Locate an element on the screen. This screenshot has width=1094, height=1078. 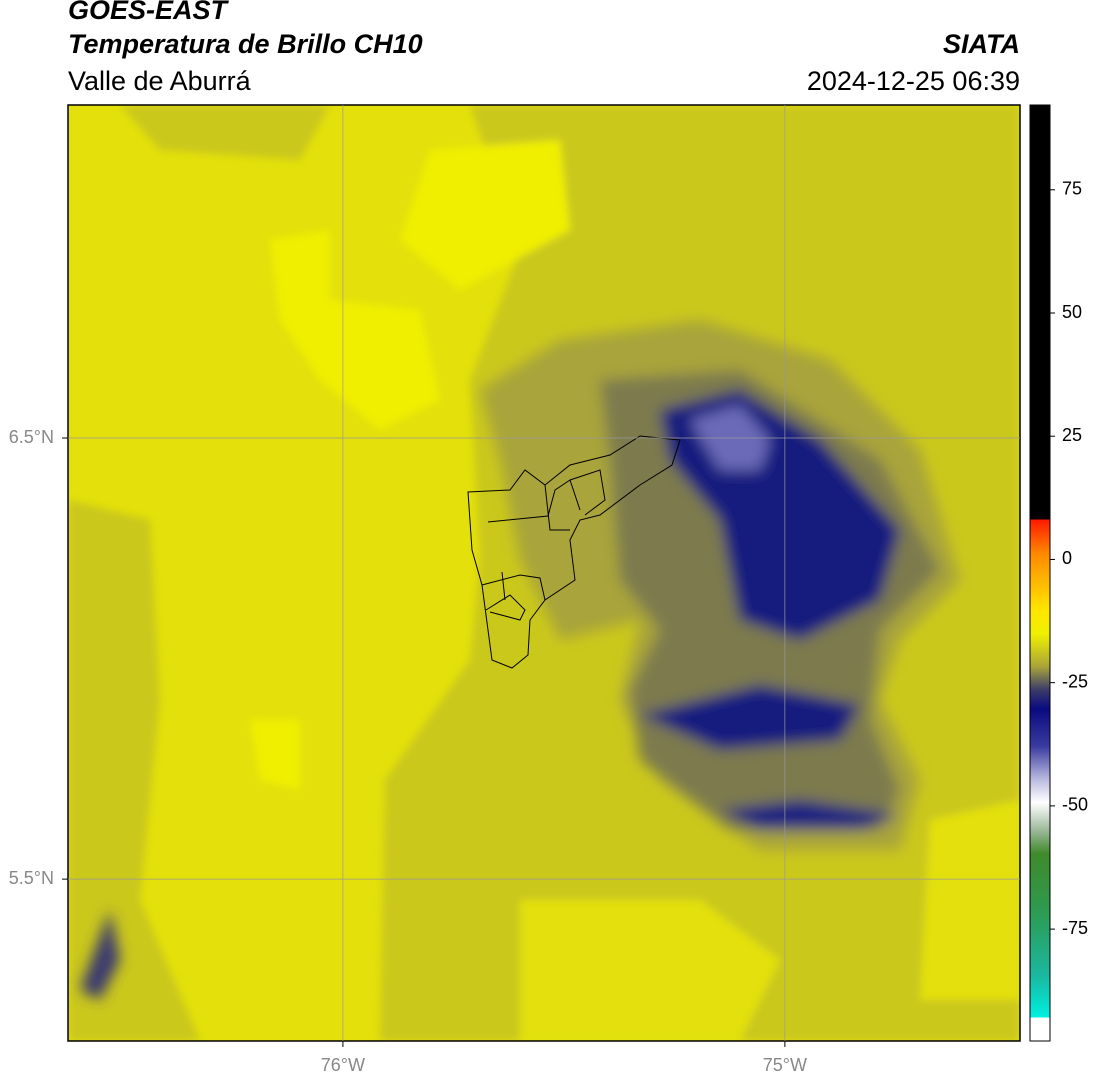
region: Valle de Aburrá is located at coordinates (160, 81).